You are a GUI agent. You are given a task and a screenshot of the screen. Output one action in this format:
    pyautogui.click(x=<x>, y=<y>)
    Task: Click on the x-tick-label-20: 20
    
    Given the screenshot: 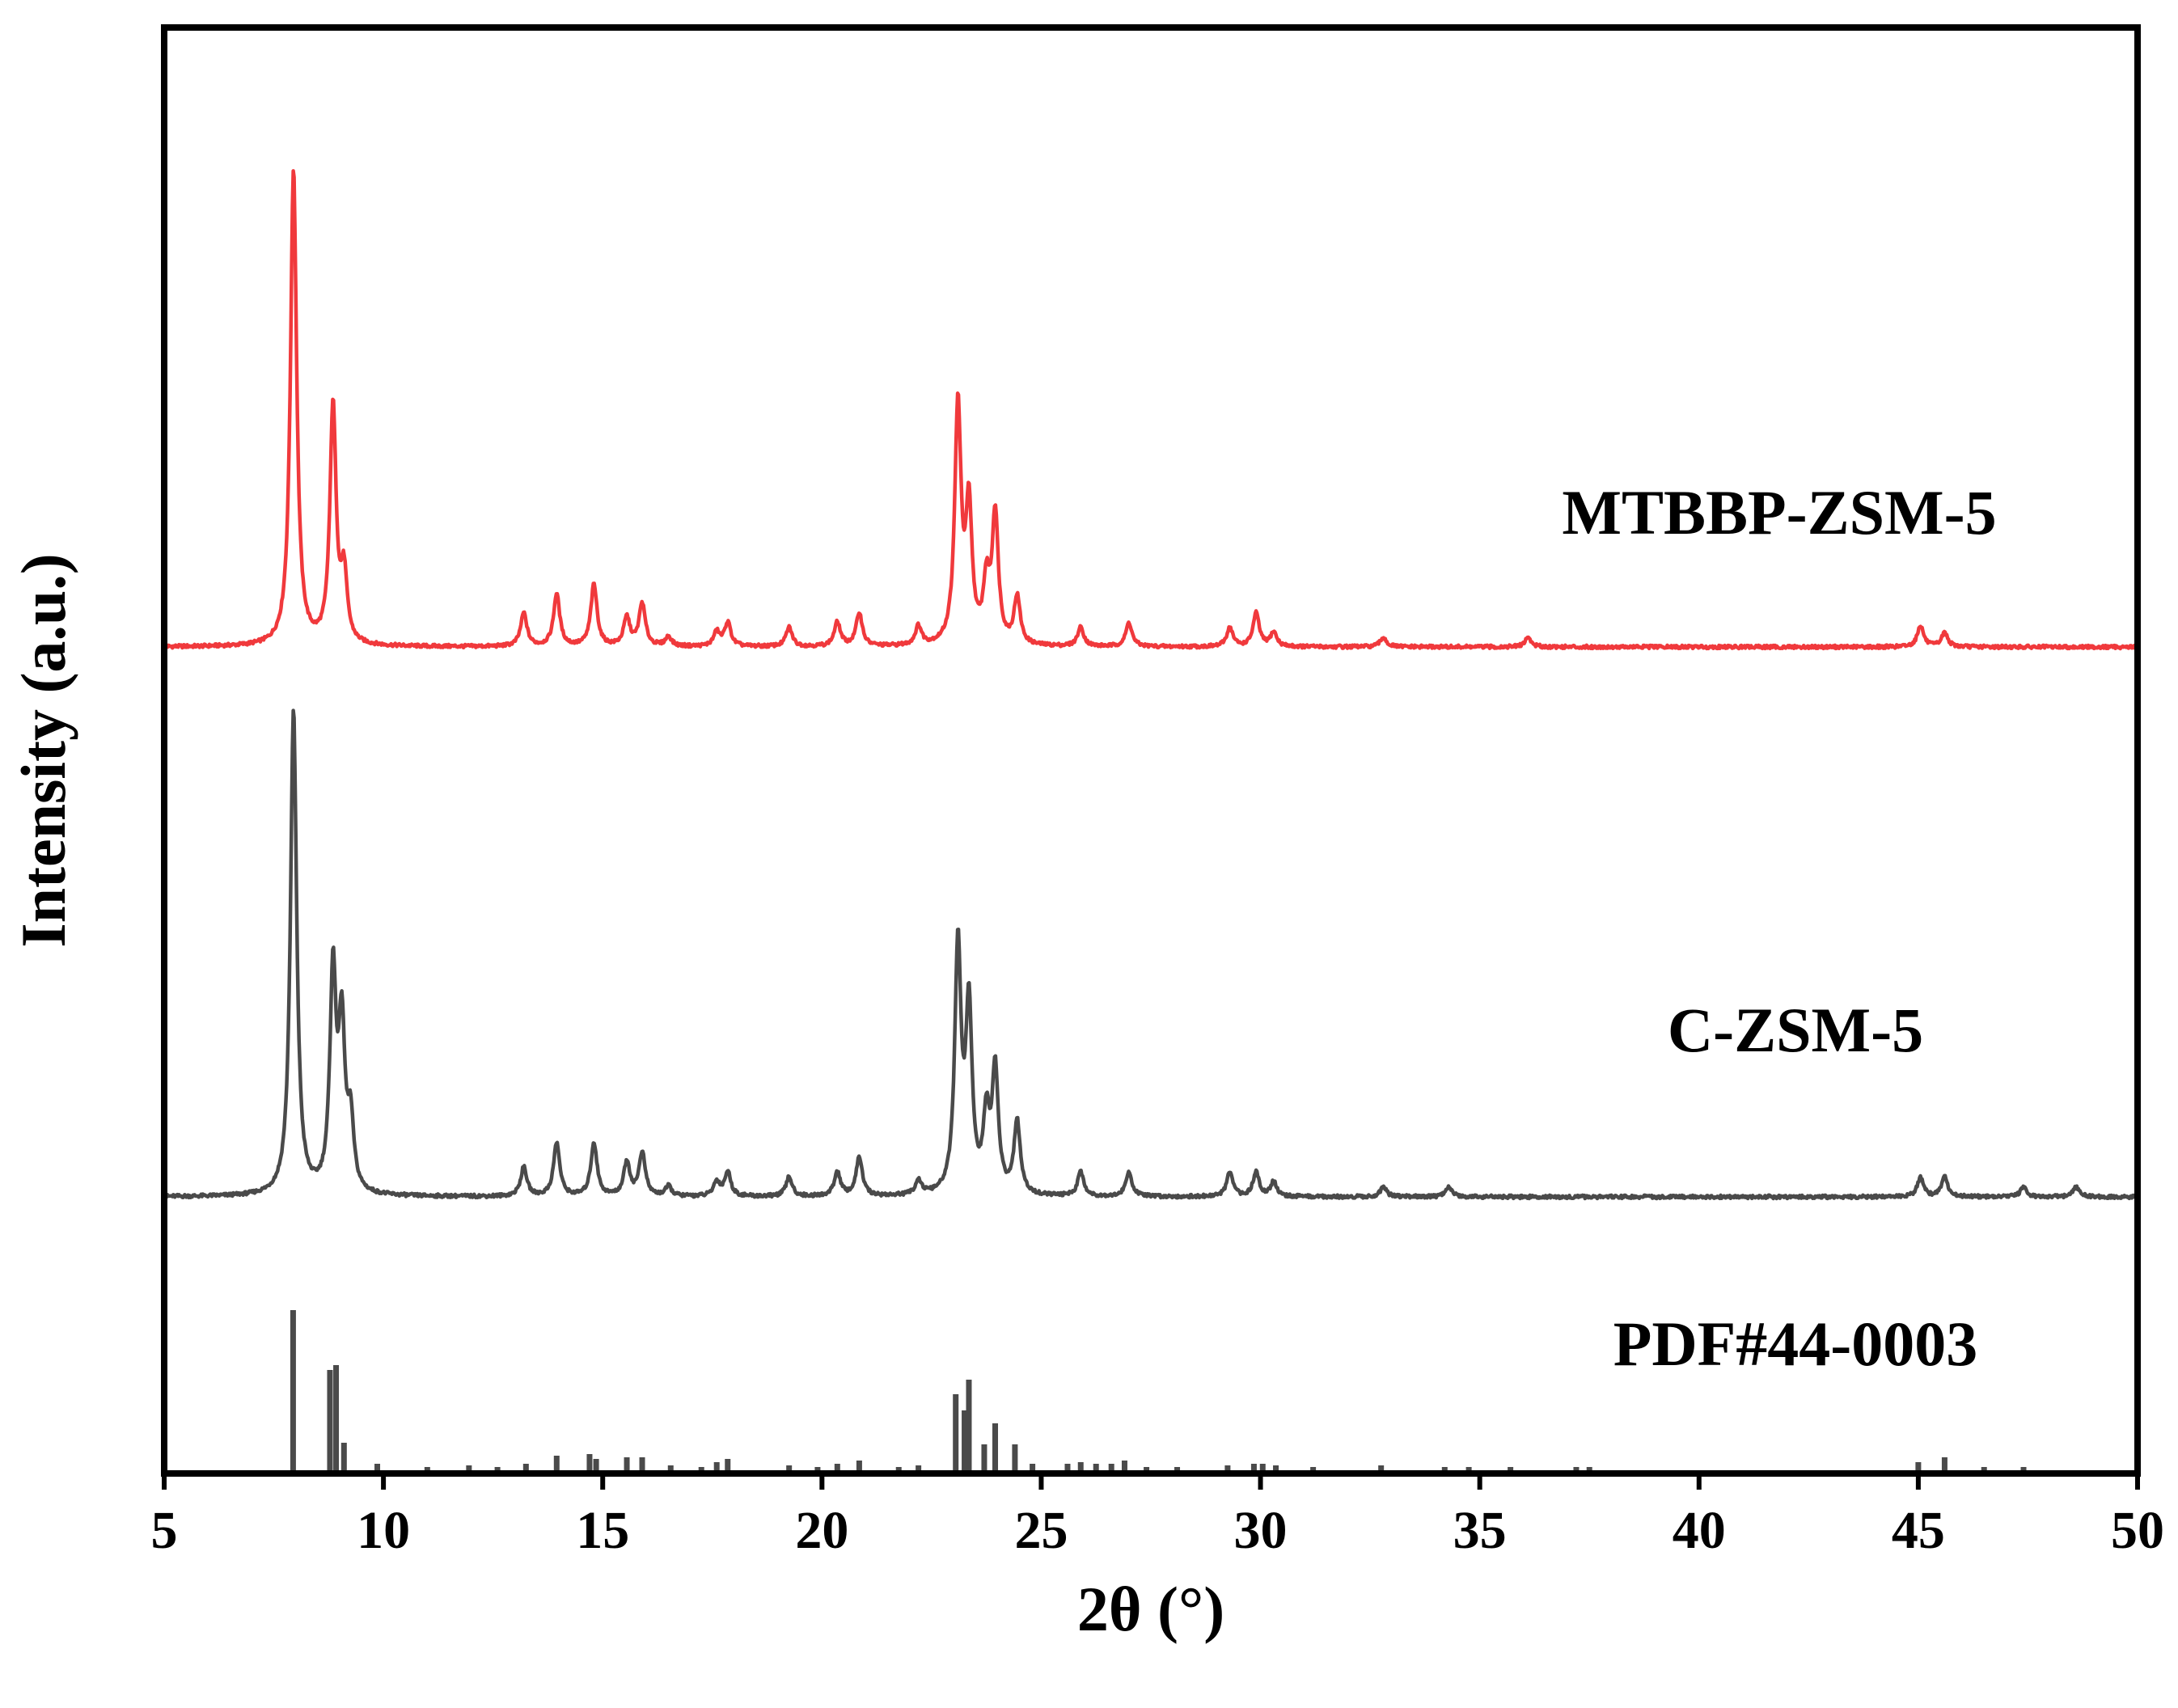 What is the action you would take?
    pyautogui.click(x=821, y=1530)
    